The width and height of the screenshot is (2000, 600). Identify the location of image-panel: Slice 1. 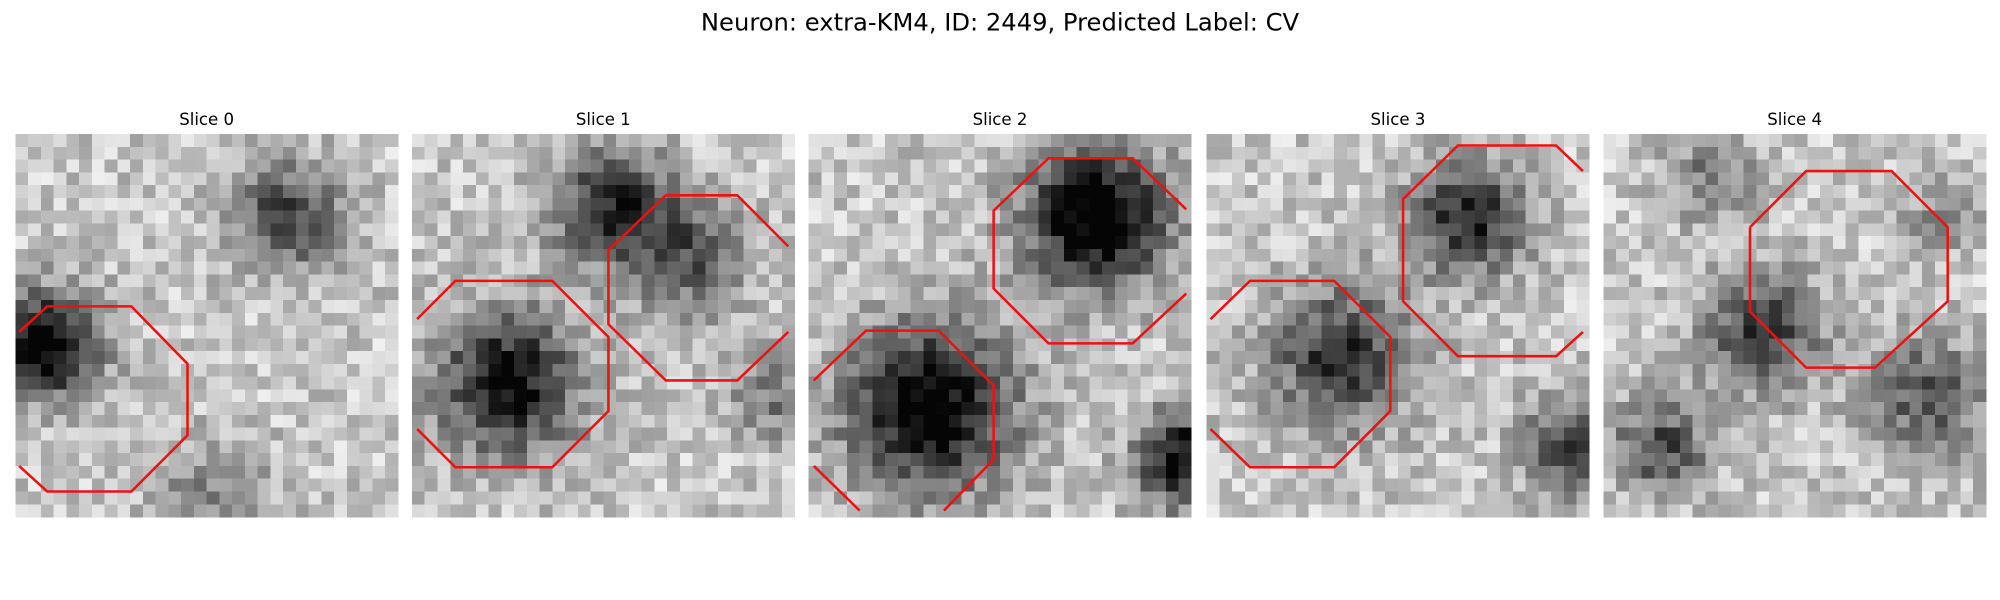
(603, 314).